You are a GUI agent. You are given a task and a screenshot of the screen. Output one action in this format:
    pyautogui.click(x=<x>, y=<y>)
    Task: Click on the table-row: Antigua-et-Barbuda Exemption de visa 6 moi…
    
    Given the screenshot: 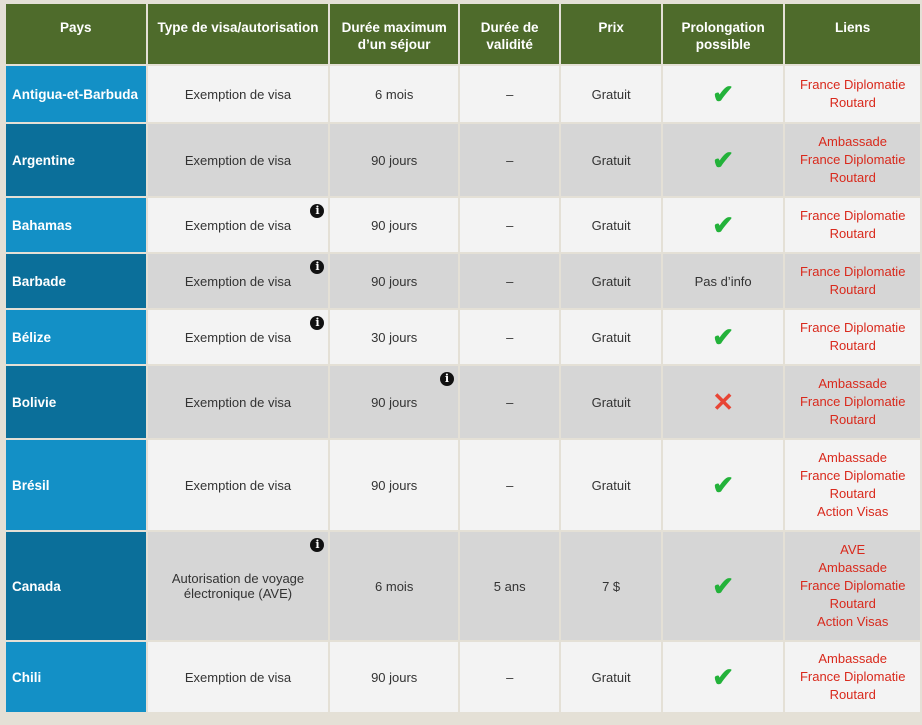 What is the action you would take?
    pyautogui.click(x=463, y=94)
    